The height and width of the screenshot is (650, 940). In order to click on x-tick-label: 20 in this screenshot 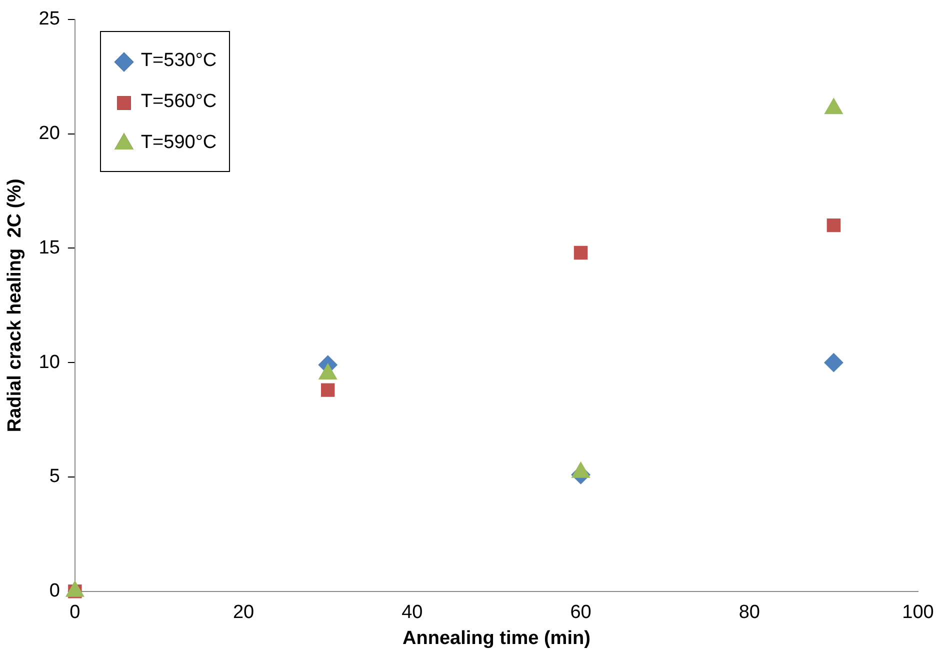, I will do `click(243, 613)`.